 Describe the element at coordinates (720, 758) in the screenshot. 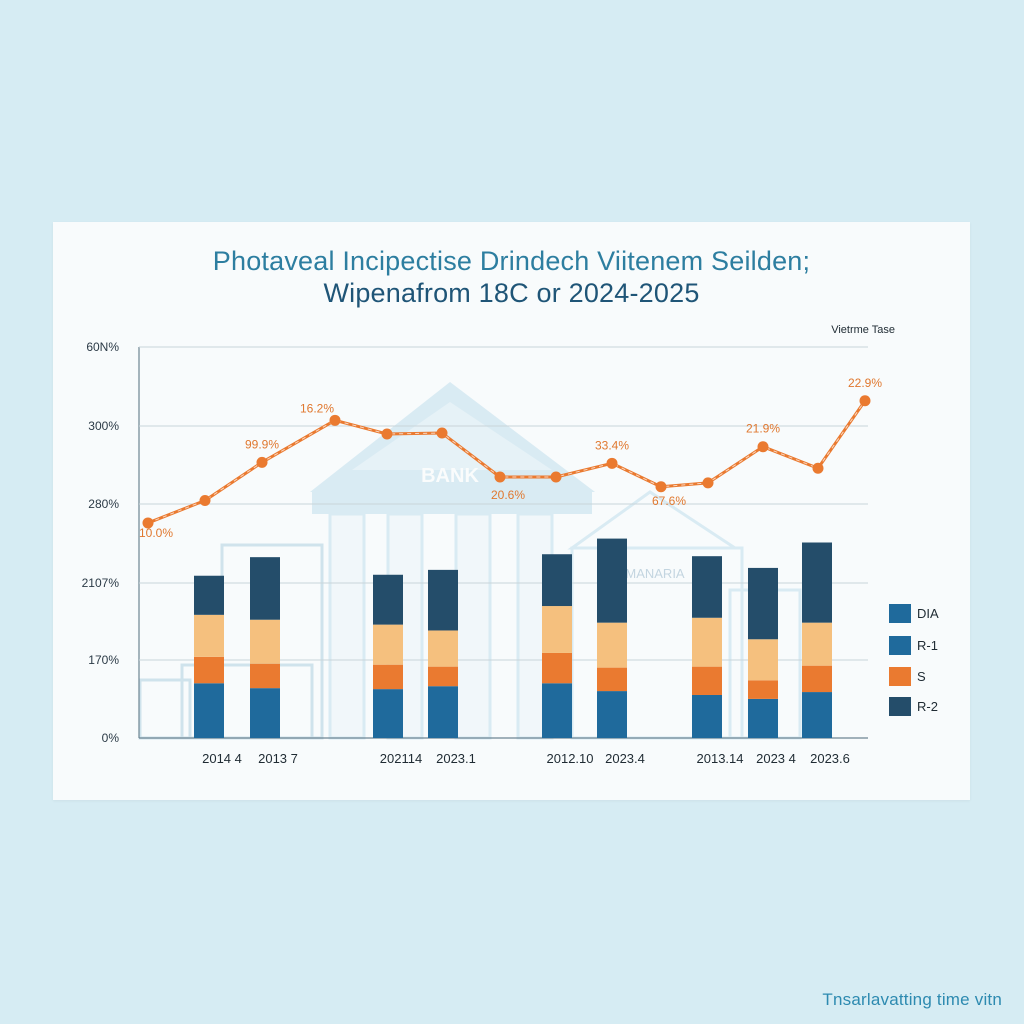

I see `x-tick-label: 2013.14` at that location.